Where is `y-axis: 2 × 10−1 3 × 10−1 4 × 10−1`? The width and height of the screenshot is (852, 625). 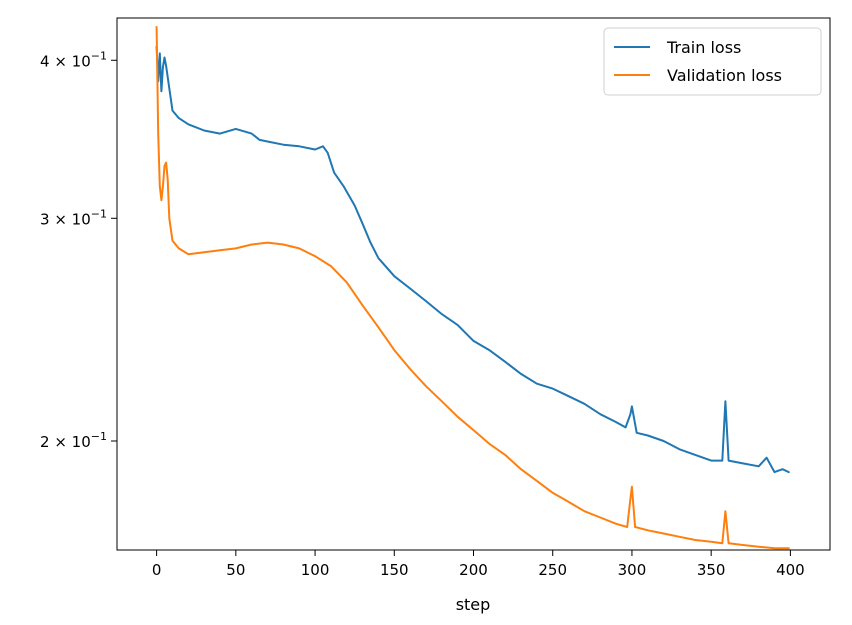 y-axis: 2 × 10−1 3 × 10−1 4 × 10−1 is located at coordinates (78, 250).